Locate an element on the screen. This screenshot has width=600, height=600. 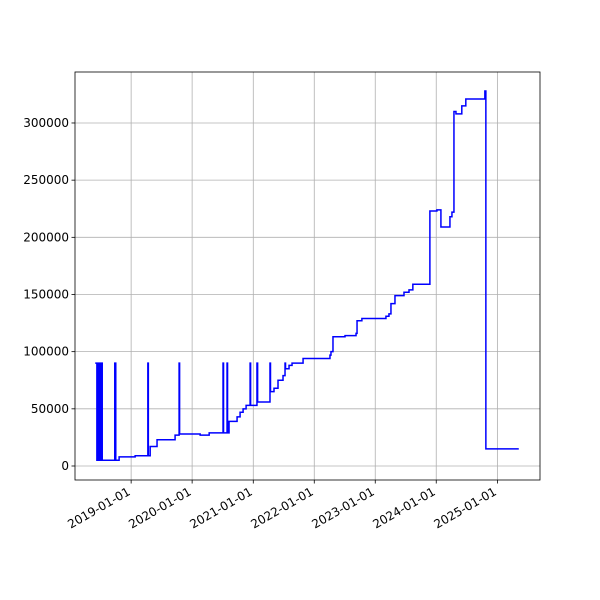
x-tick-label: 2023-01-01 is located at coordinates (342, 507).